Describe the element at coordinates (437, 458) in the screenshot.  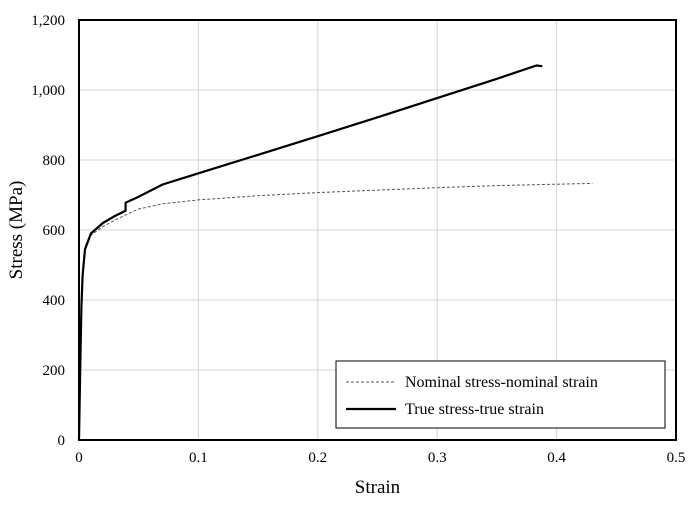
I see `x-tick-label: 0.3` at that location.